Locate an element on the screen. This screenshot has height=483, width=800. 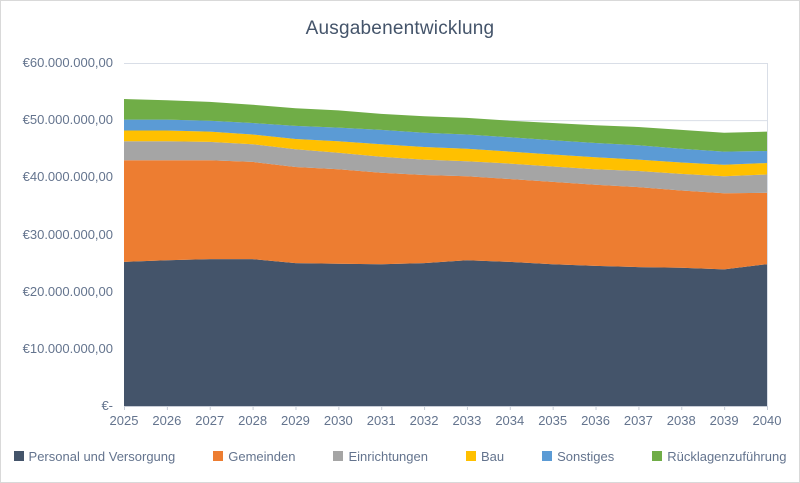
legend-label: Sonstiges is located at coordinates (586, 456).